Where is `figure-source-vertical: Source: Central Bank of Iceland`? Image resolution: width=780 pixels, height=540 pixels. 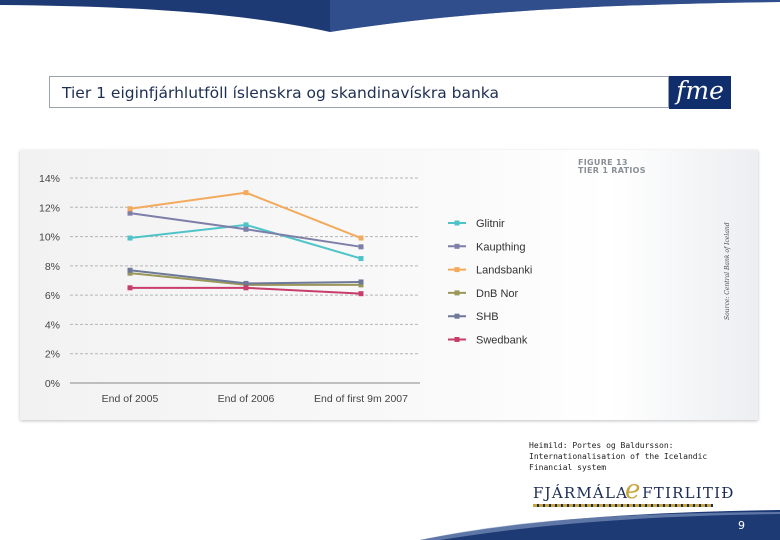
figure-source-vertical: Source: Central Bank of Iceland is located at coordinates (727, 271).